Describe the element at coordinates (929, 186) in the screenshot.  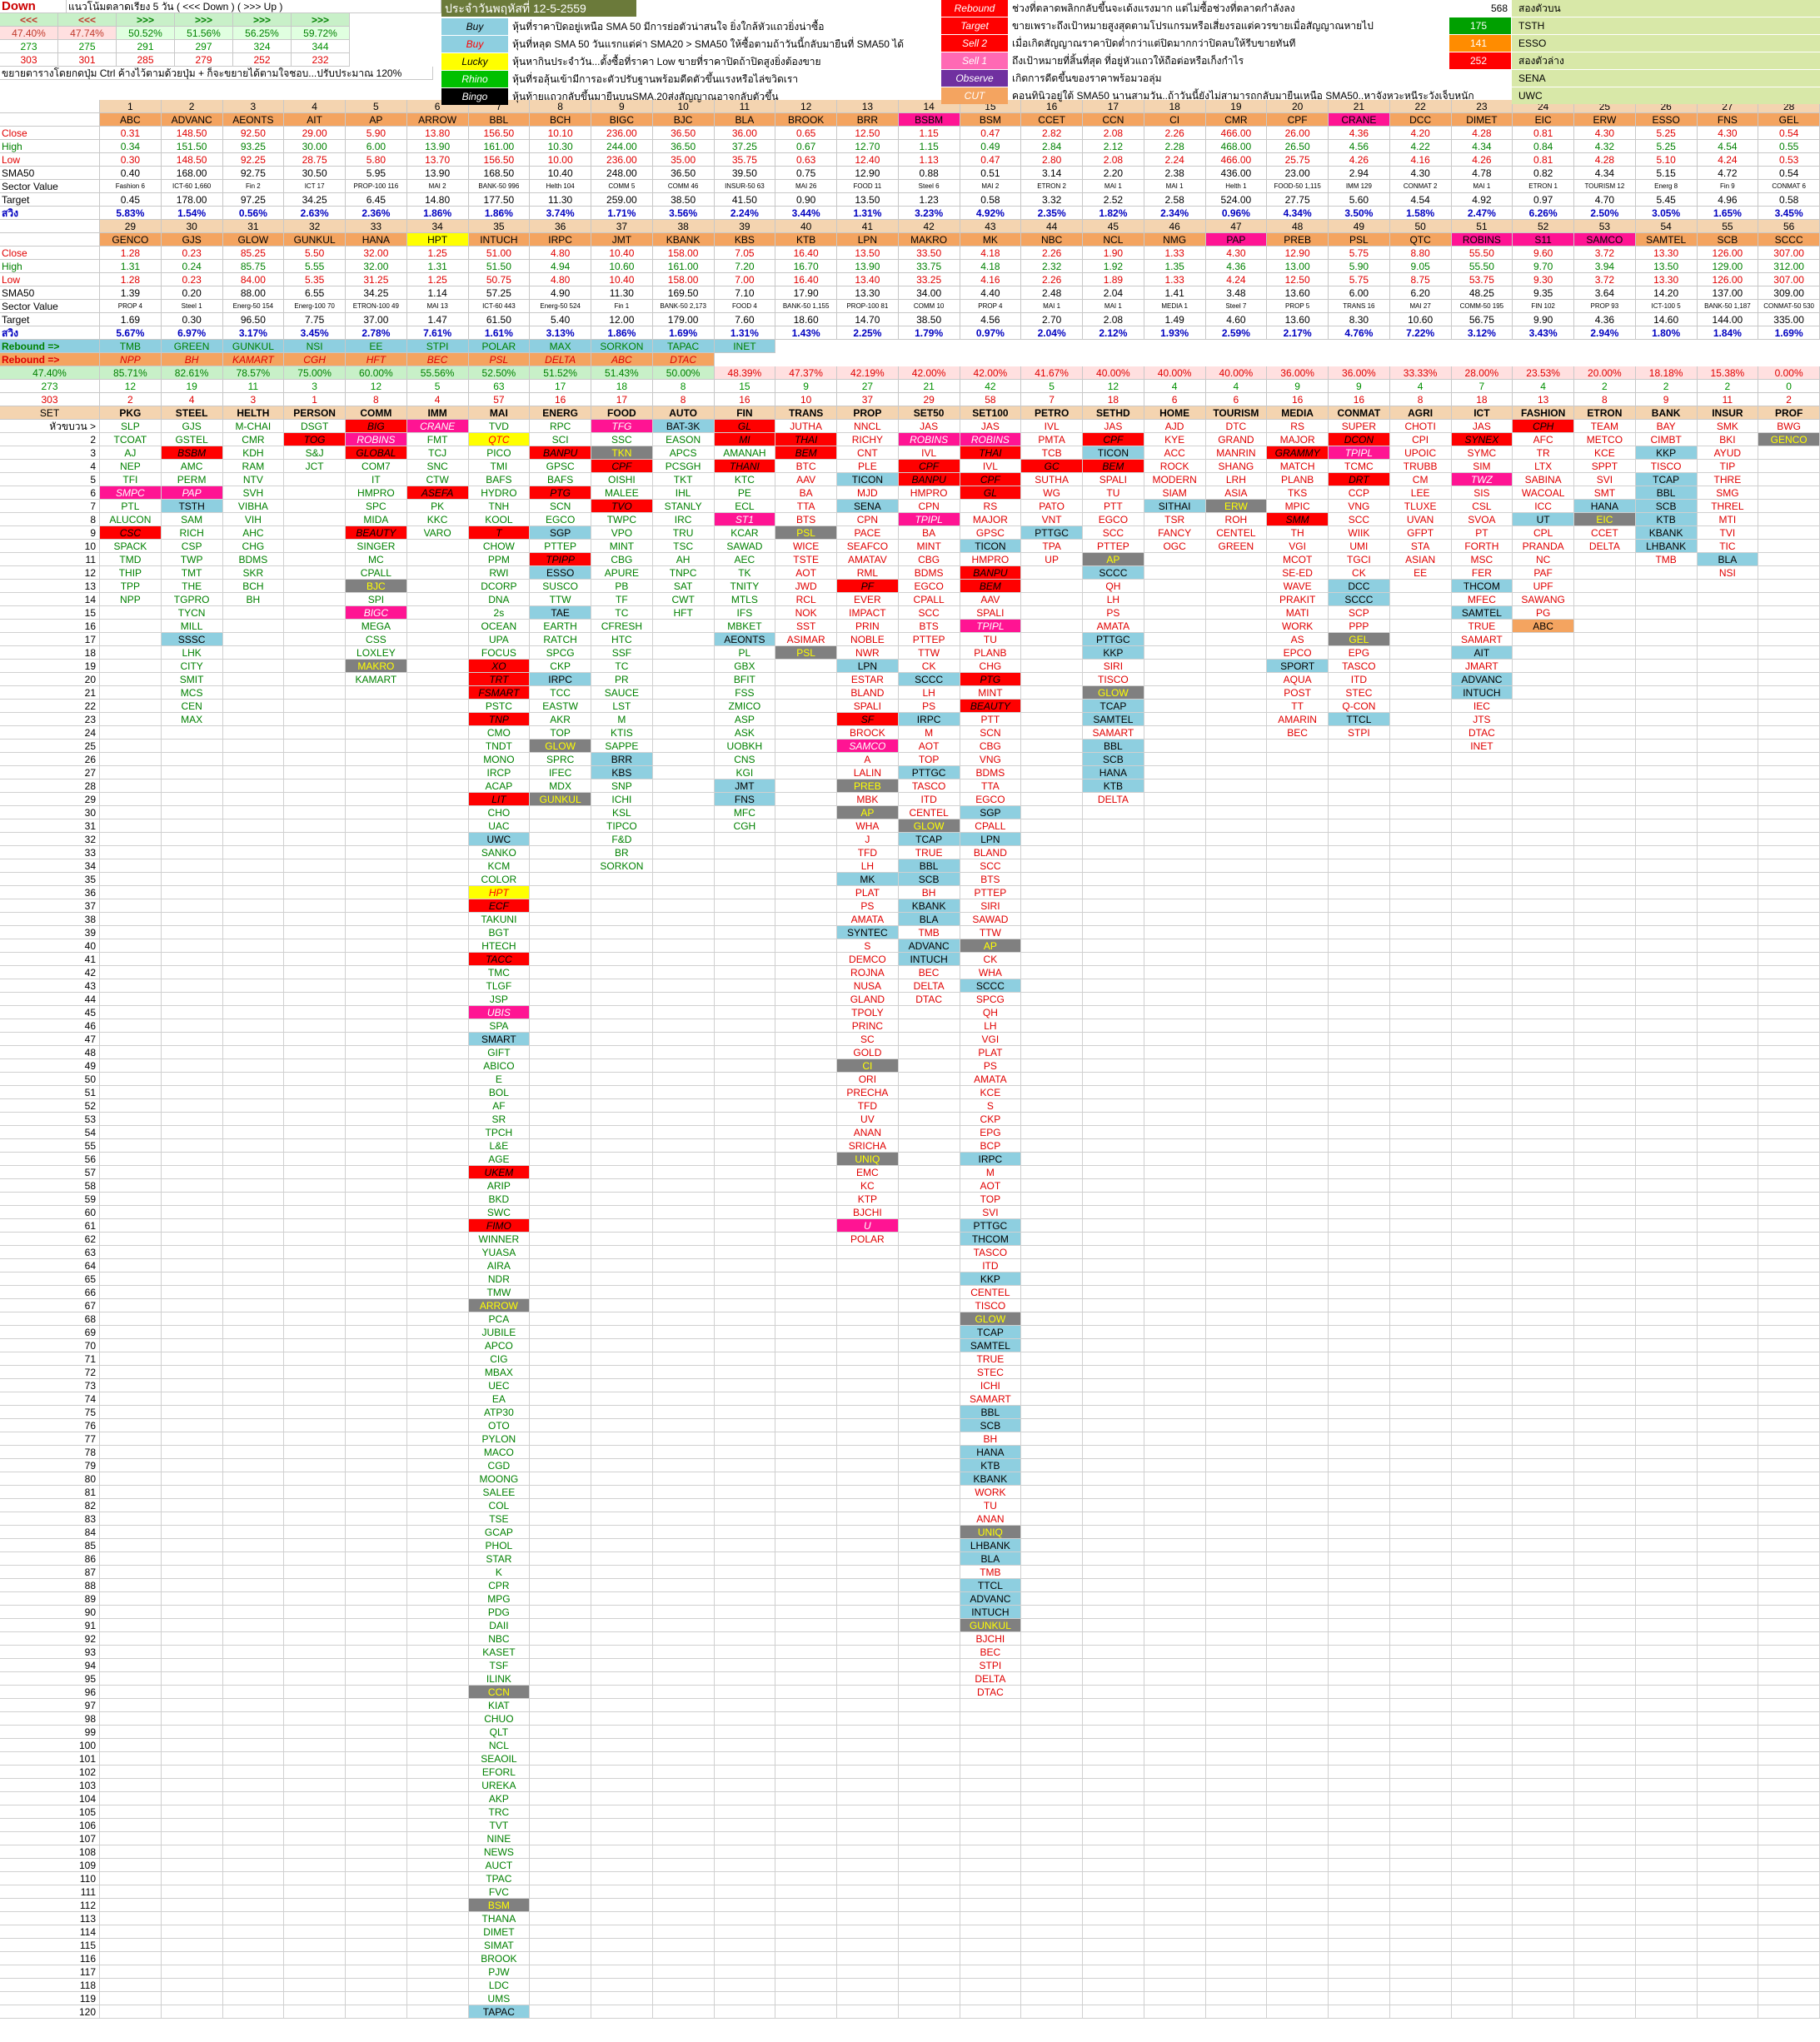
I see `stock-sector: Steel 6` at that location.